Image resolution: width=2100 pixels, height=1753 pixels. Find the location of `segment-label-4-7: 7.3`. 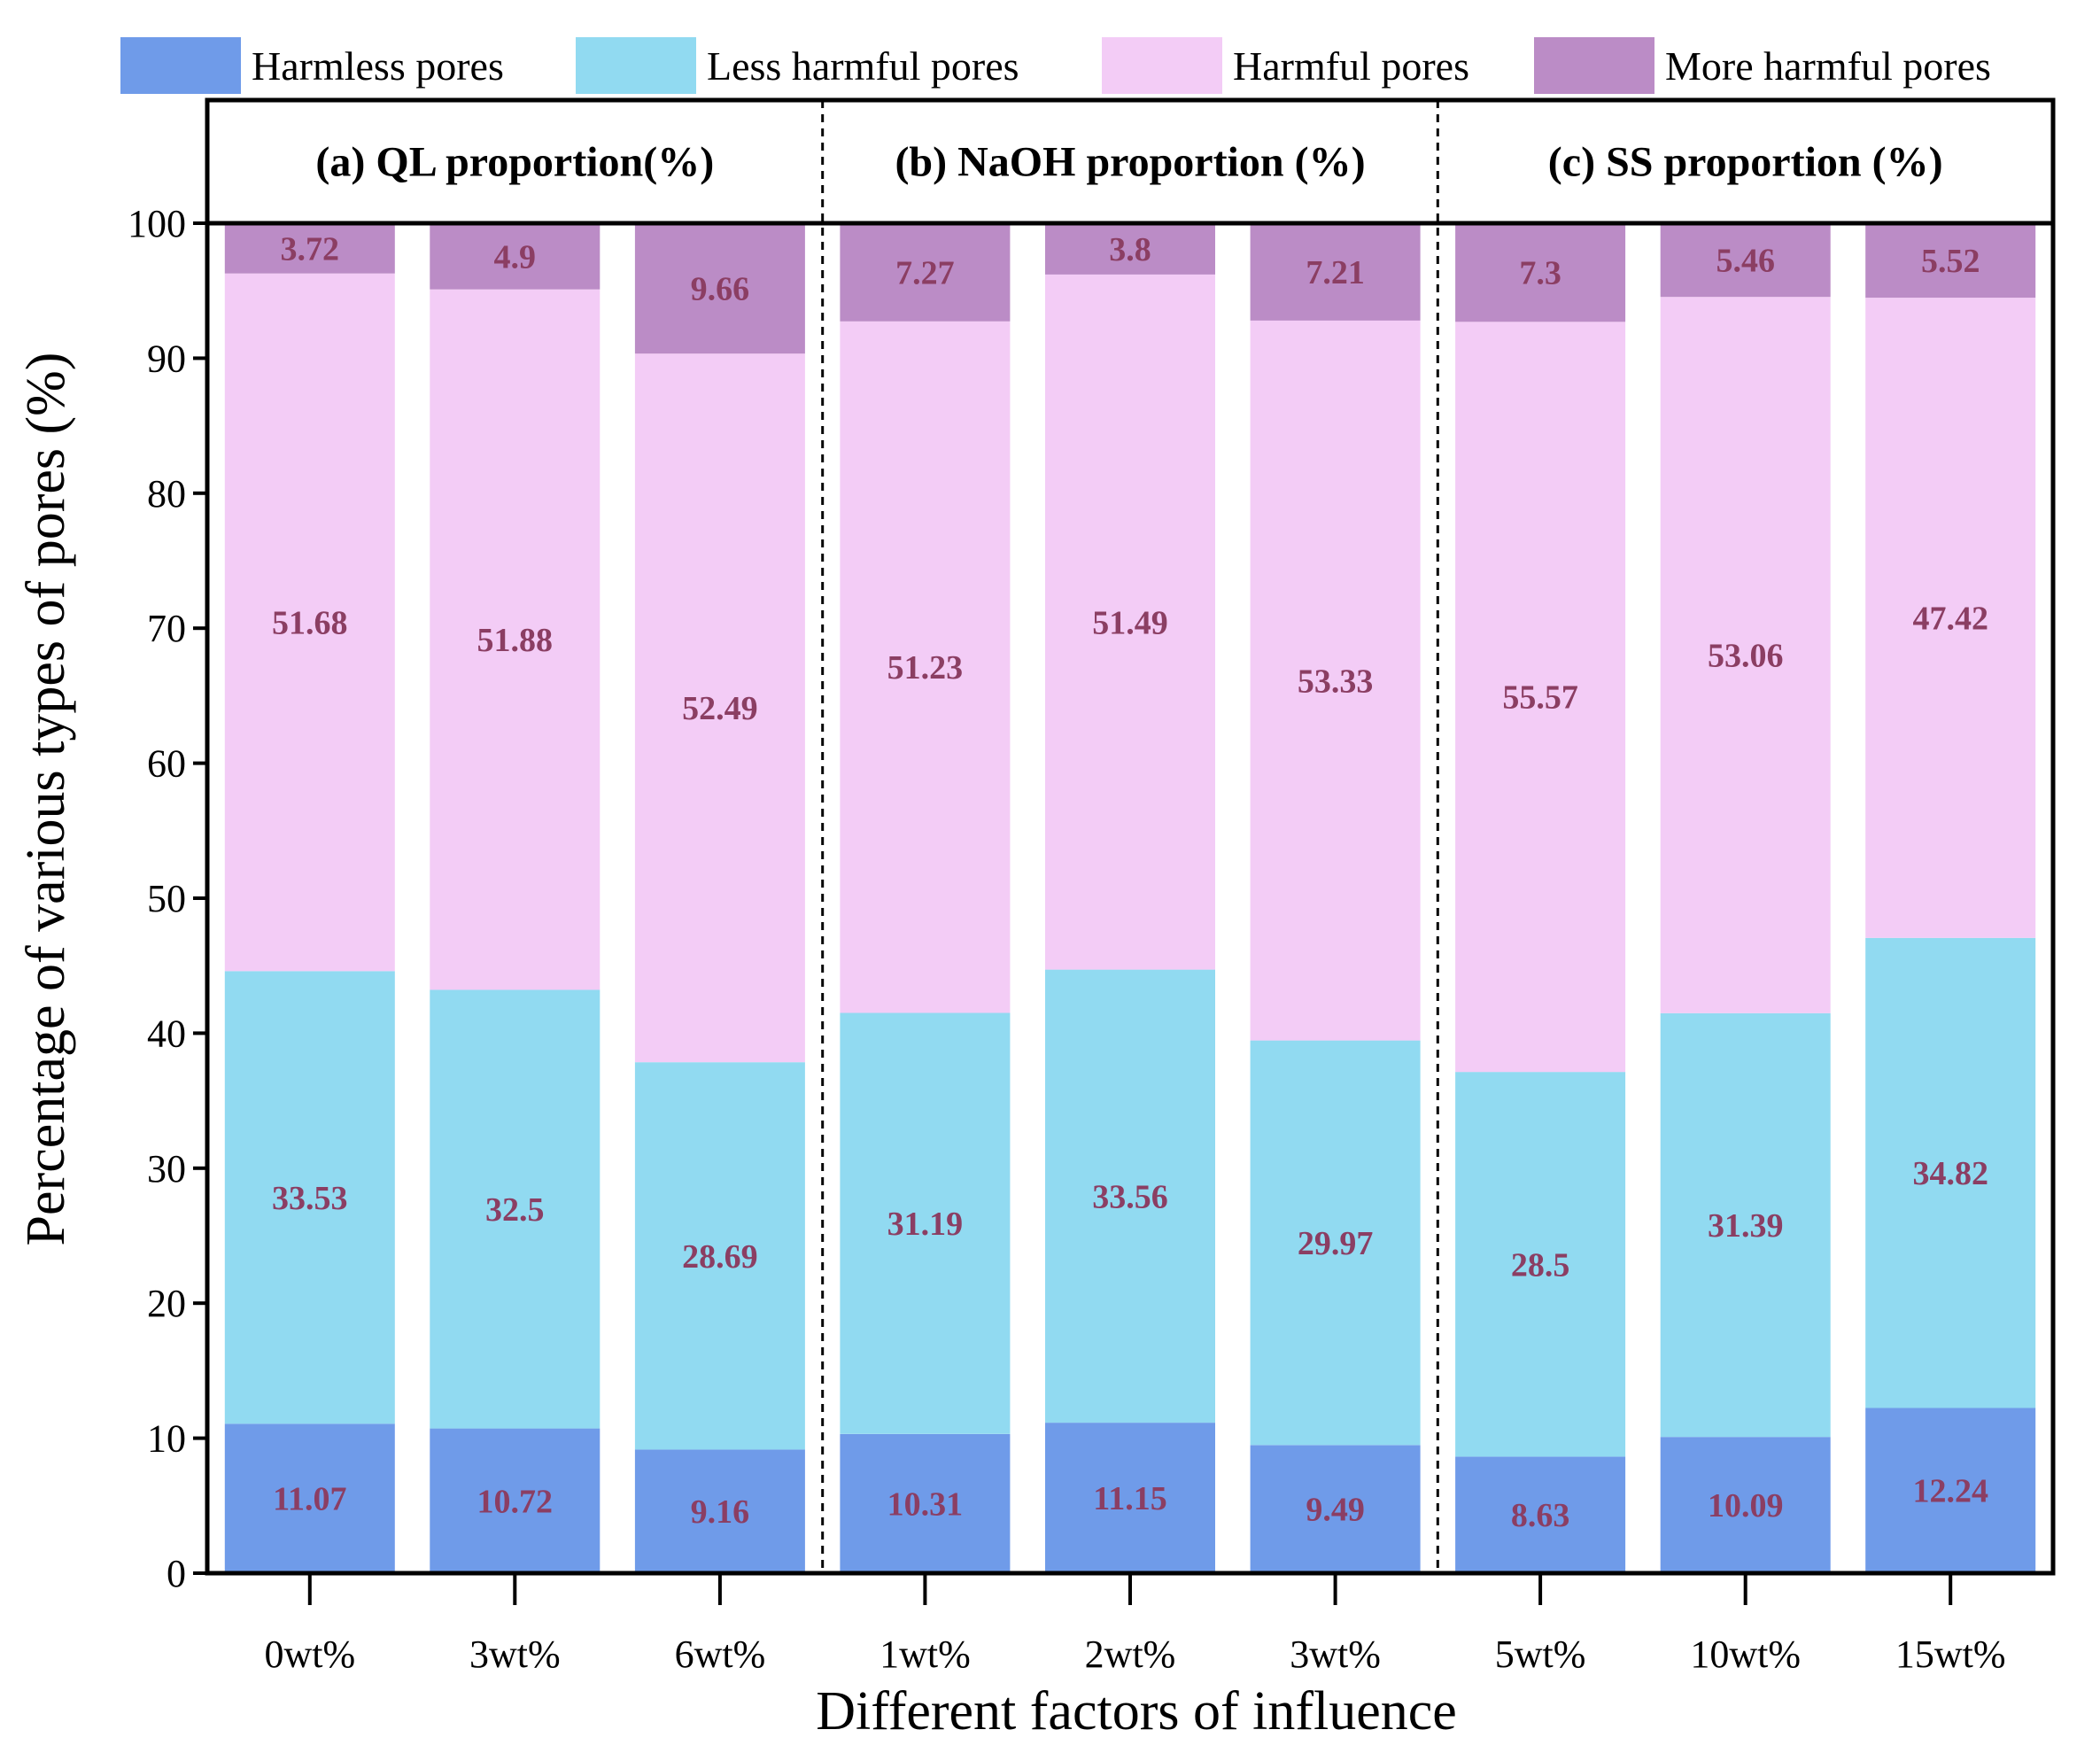

segment-label-4-7: 7.3 is located at coordinates (1540, 273).